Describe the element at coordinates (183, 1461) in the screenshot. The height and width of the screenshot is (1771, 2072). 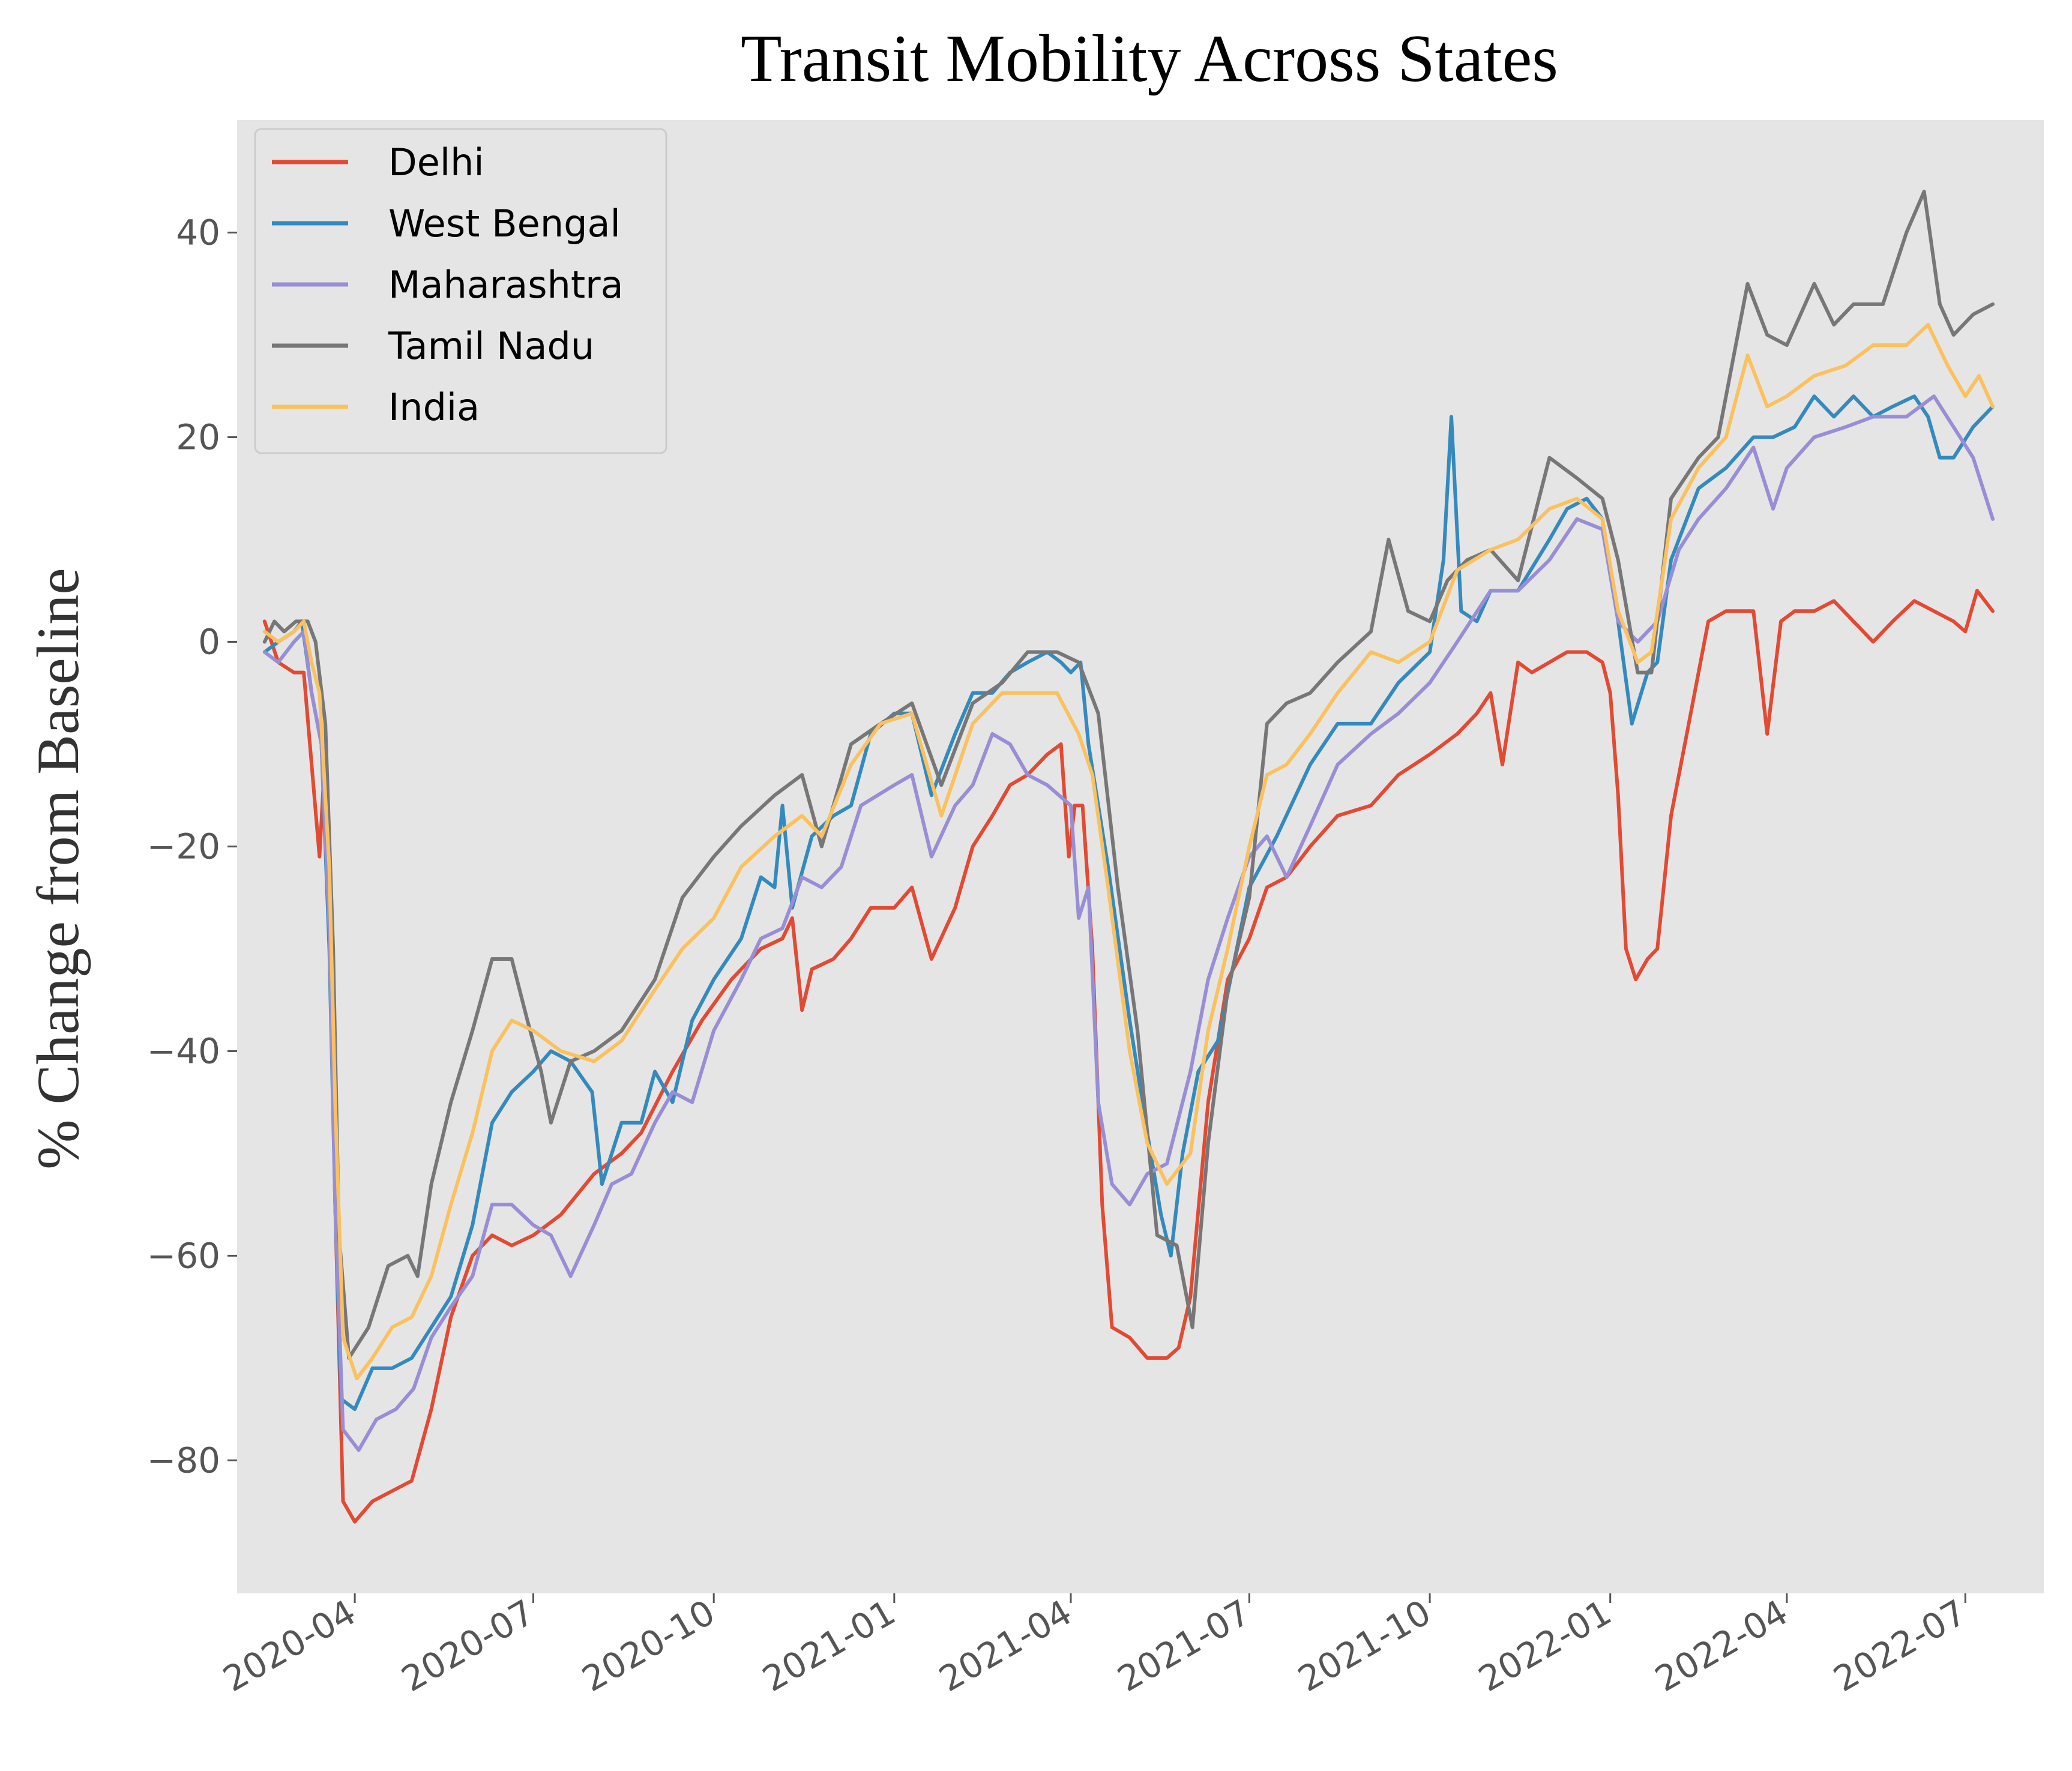
I see `y-tick-label: −80` at that location.